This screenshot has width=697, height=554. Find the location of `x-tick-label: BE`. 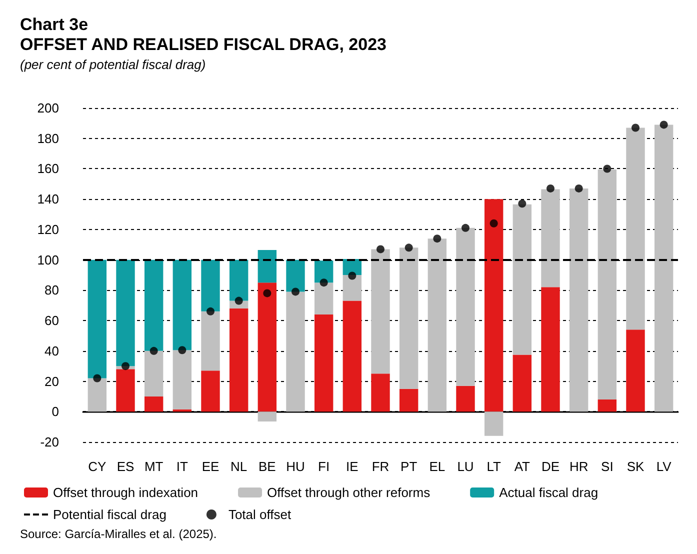

x-tick-label: BE is located at coordinates (267, 466).